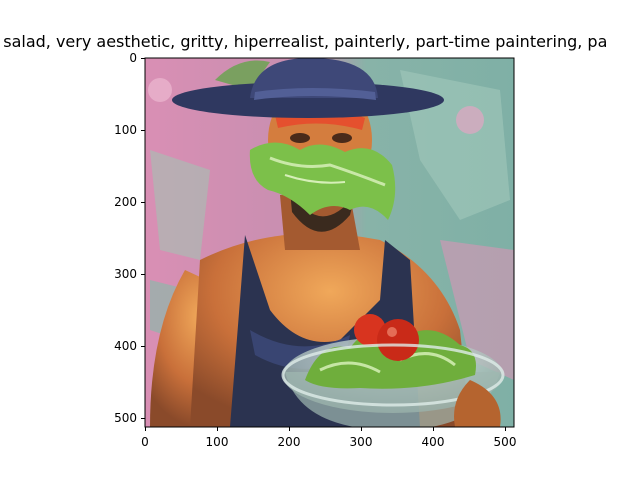 This screenshot has height=480, width=640. Describe the element at coordinates (125, 346) in the screenshot. I see `y-tick-label: 400` at that location.